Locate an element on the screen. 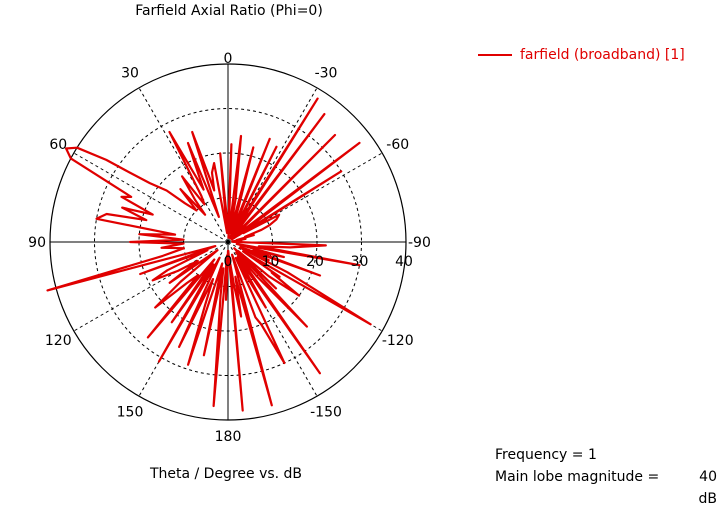  angle-label: 90 is located at coordinates (37, 243).